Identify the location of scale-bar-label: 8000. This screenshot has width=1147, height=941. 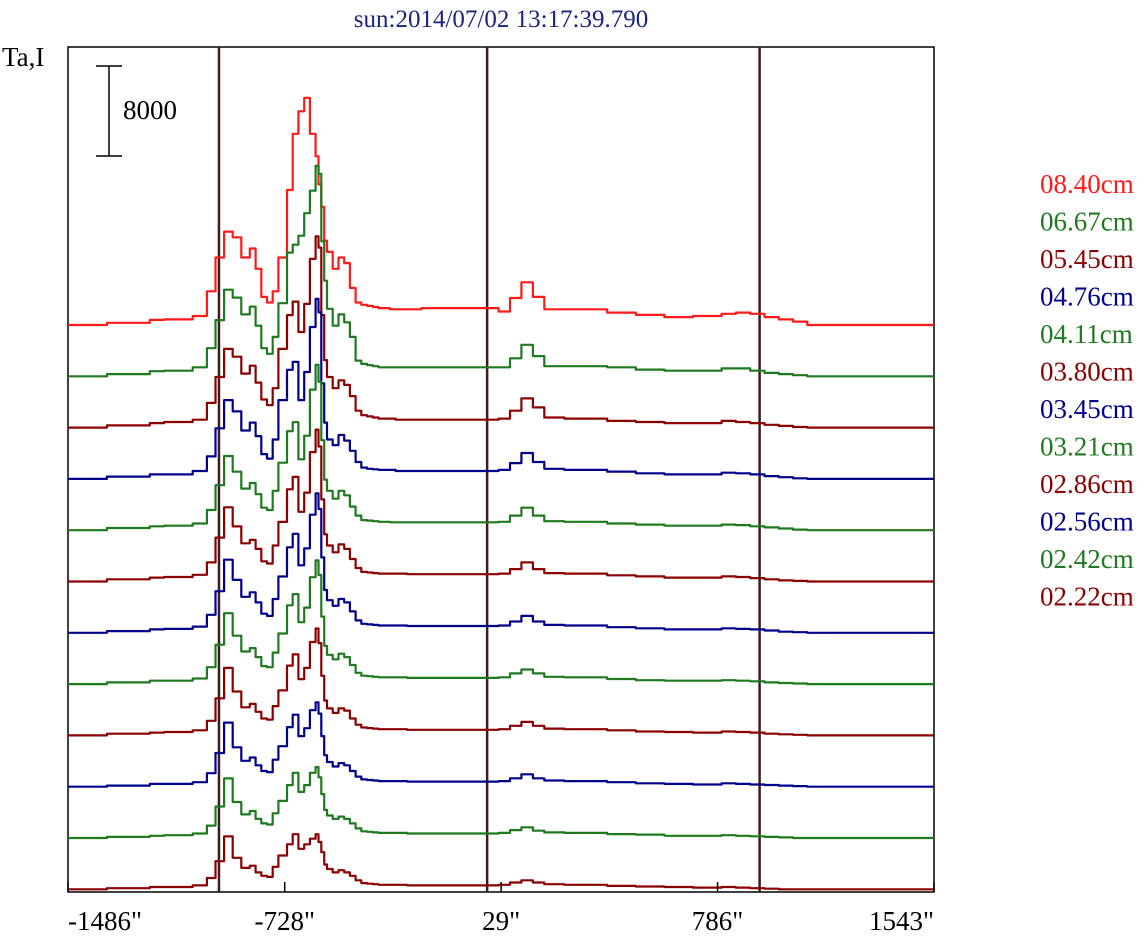
(150, 110).